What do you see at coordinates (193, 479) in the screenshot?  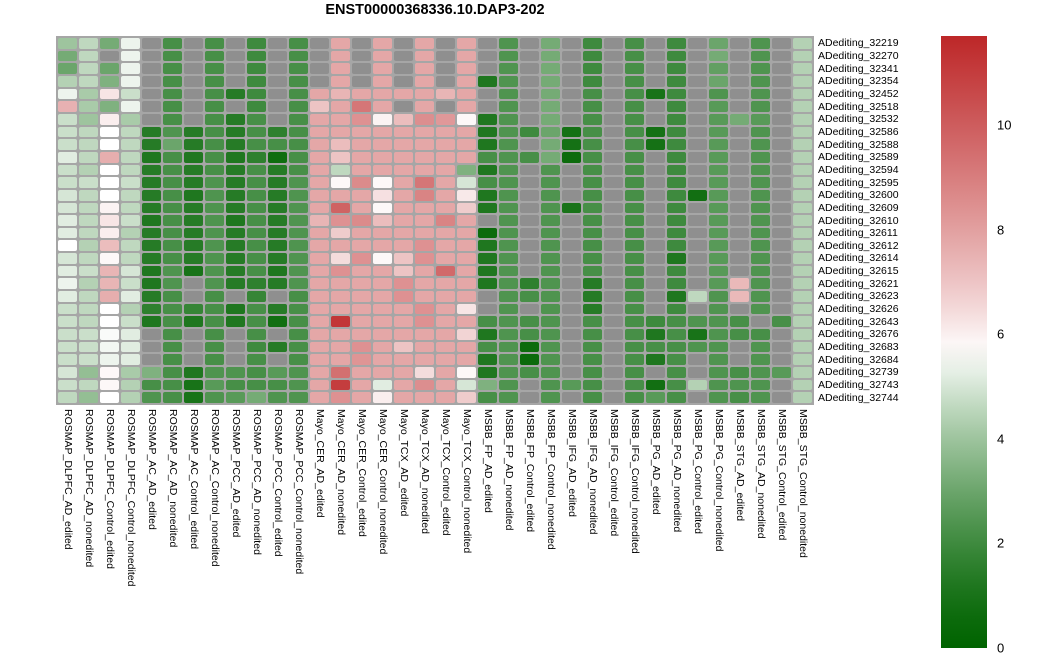 I see `column-label: ROSMAP_AC_Control_edited` at bounding box center [193, 479].